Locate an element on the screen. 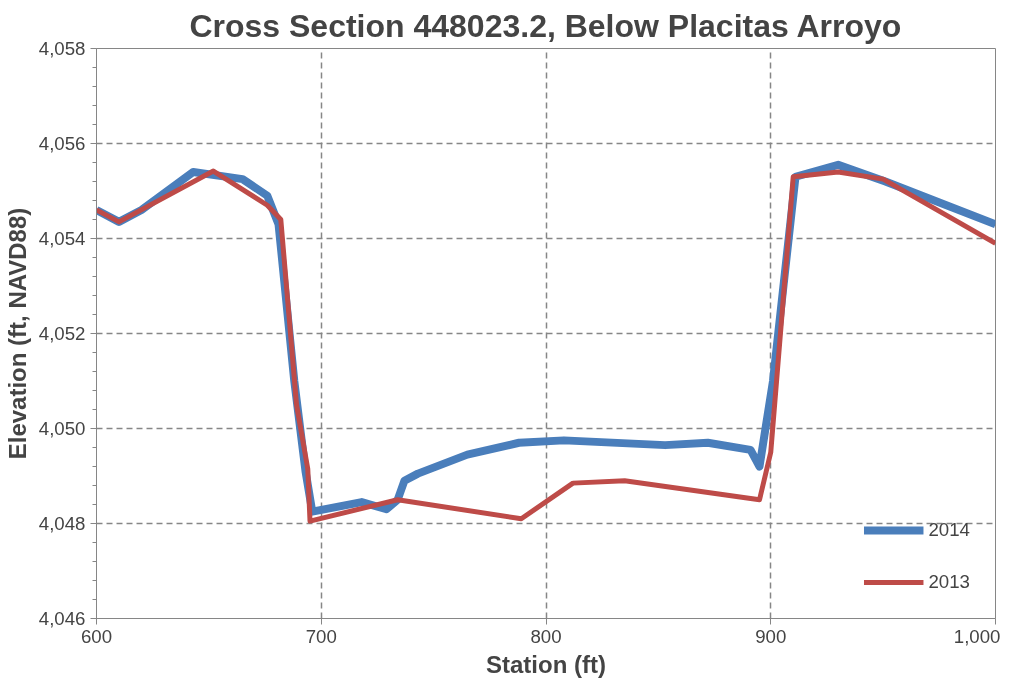  y-tick-label: 4,052 is located at coordinates (62, 333).